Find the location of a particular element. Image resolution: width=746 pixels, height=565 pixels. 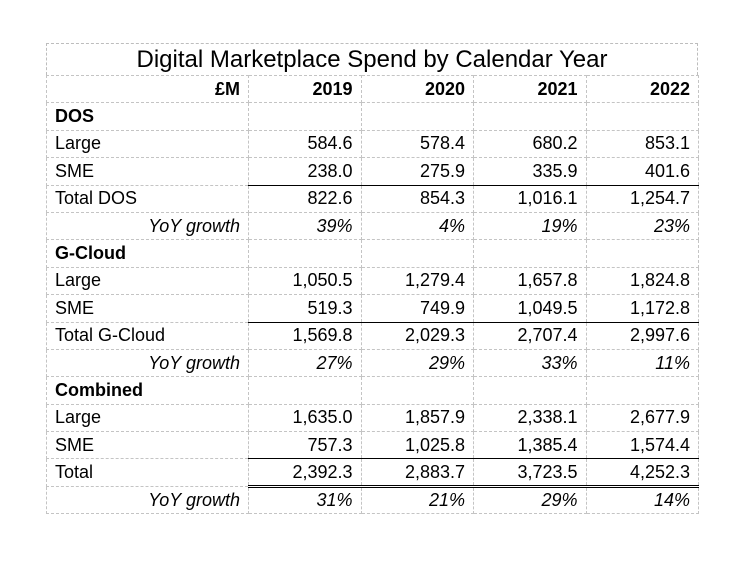

value-cell: 1,635.0 is located at coordinates (305, 418).